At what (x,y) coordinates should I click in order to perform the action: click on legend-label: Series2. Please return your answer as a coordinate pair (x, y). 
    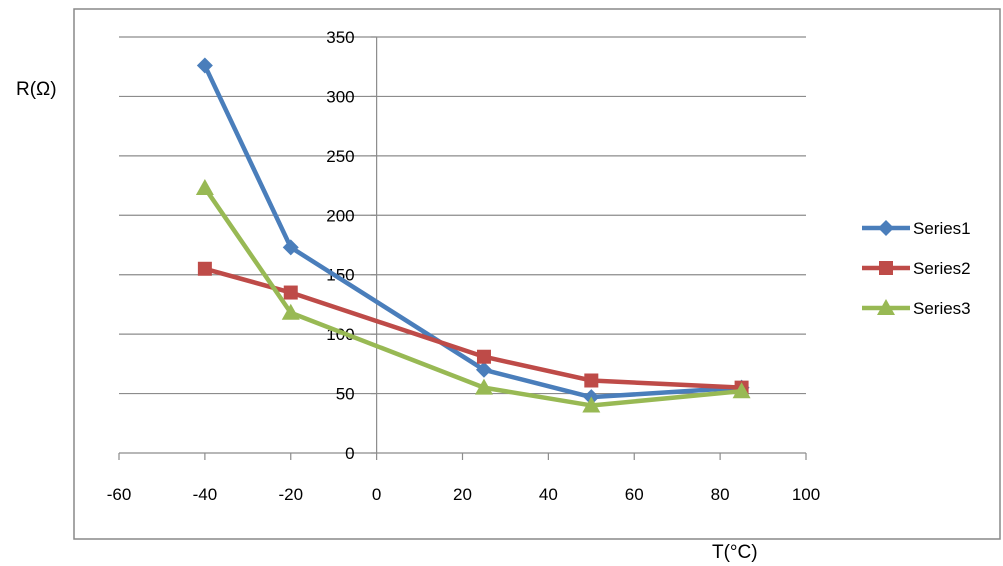
    Looking at the image, I should click on (942, 268).